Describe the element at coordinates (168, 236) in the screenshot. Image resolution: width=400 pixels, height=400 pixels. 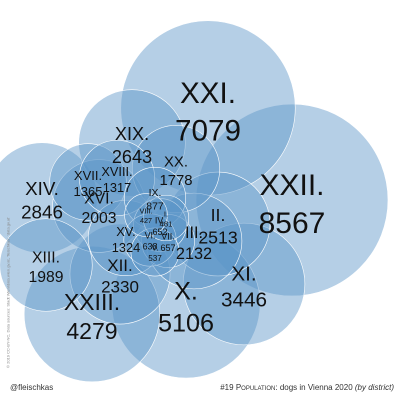
I see `district-label-vii: VII.` at that location.